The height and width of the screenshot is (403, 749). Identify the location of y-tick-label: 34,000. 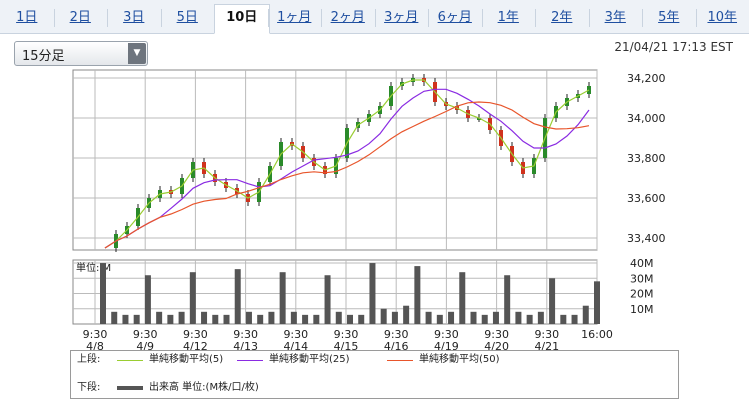
(646, 118).